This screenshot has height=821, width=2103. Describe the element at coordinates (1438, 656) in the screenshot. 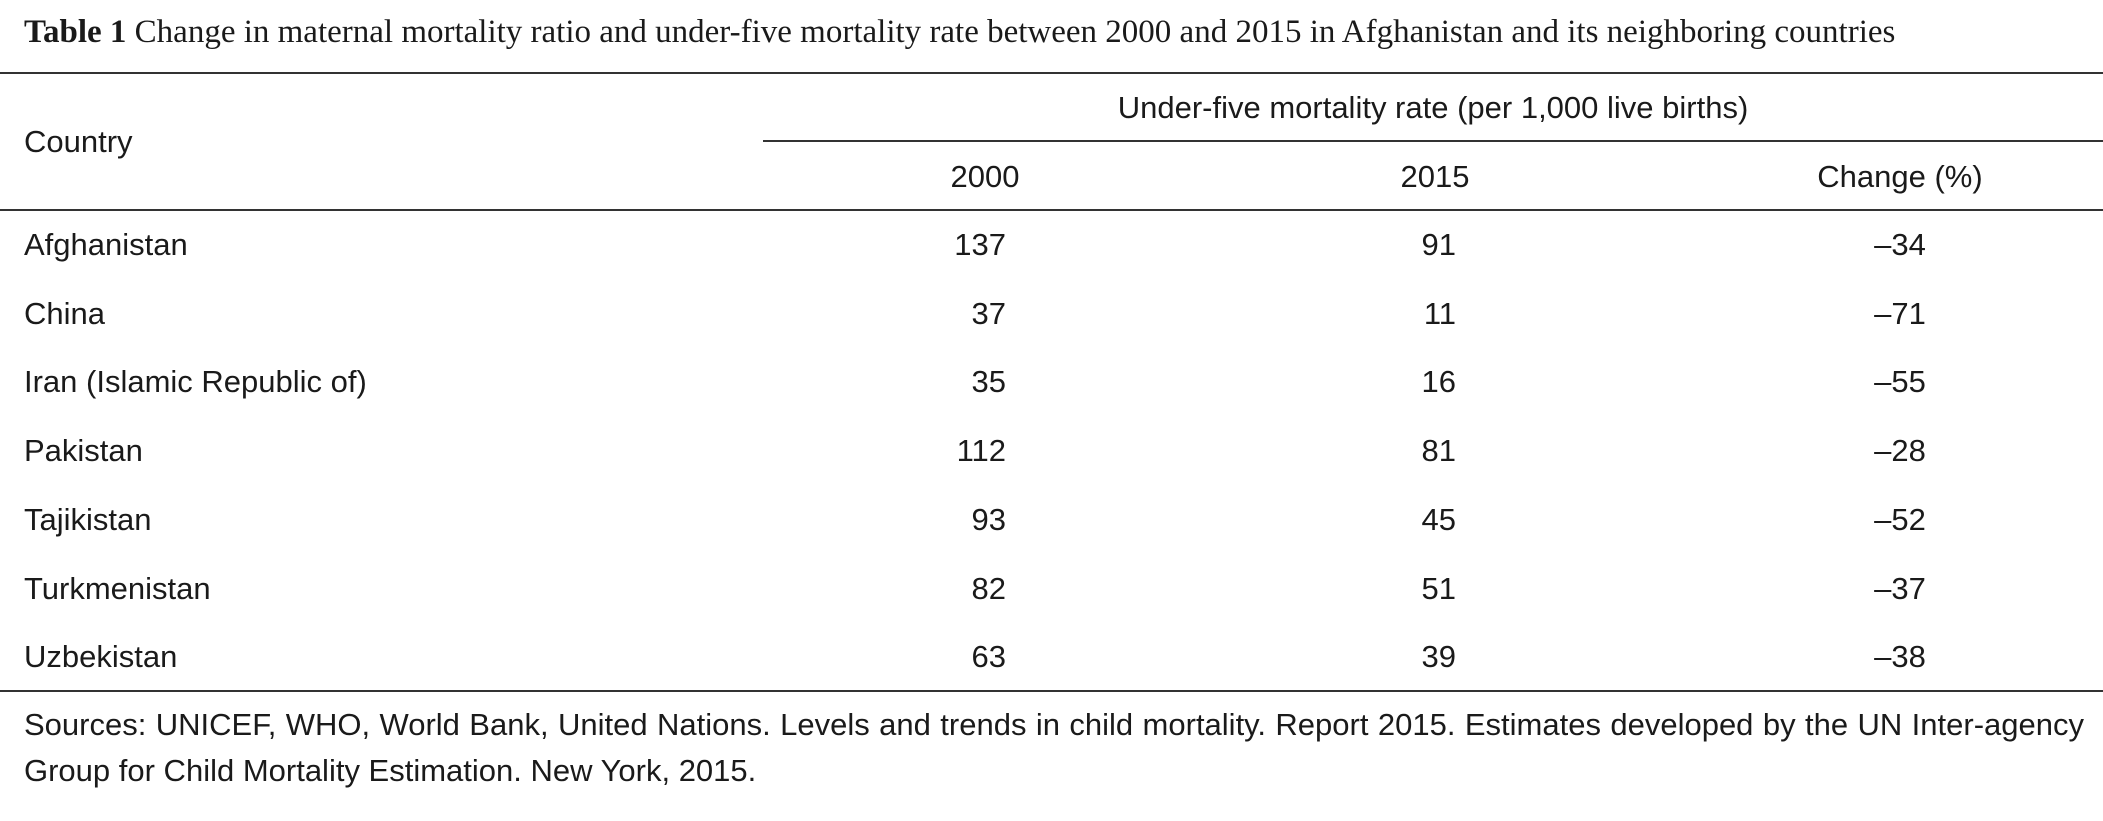

I see `cell-2015: 39` at that location.